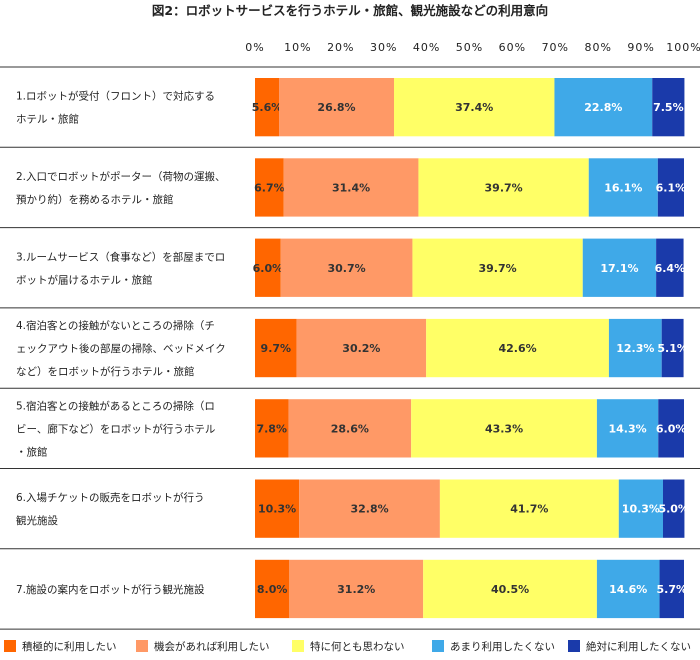  What do you see at coordinates (502, 647) in the screenshot?
I see `legend-label: あまり利用したくない` at bounding box center [502, 647].